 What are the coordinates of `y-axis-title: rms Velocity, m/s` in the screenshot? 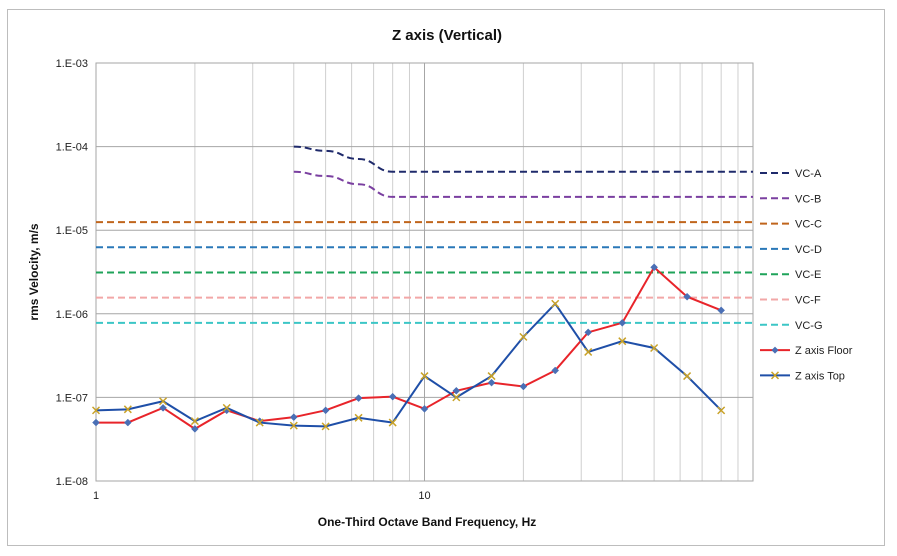 It's located at (34, 271).